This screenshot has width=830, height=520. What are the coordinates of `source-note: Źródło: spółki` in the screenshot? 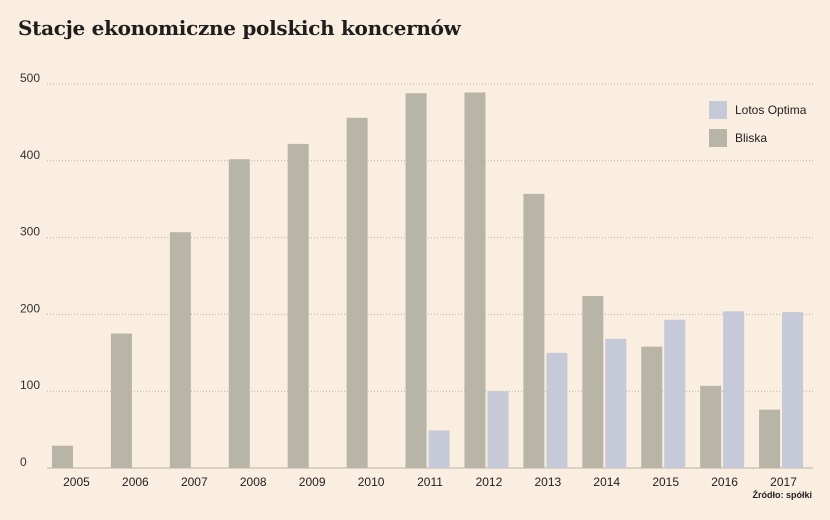 It's located at (782, 495).